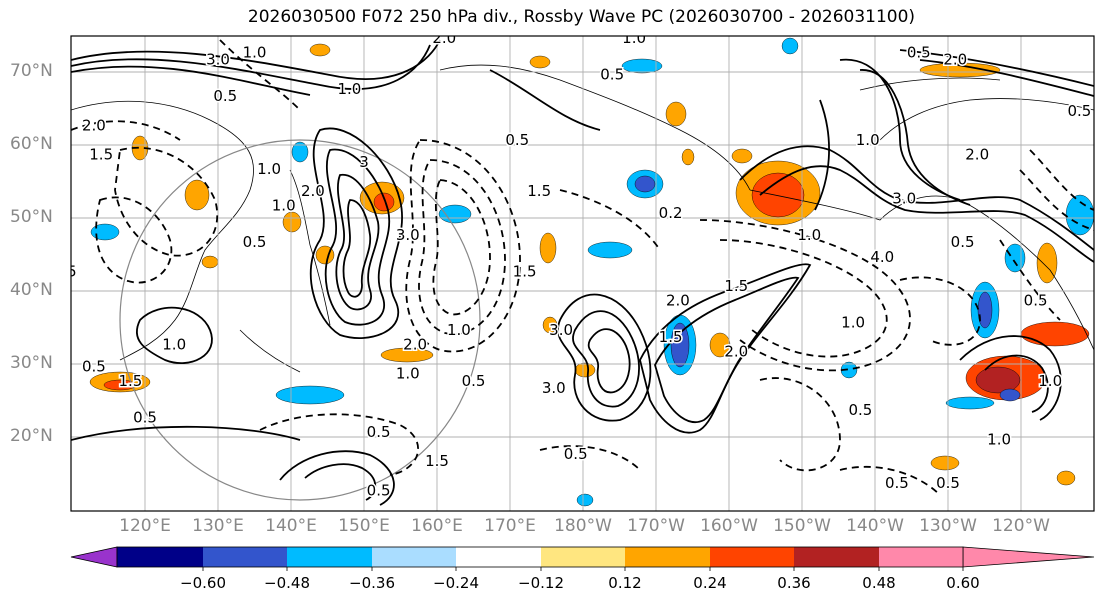 Image resolution: width=1105 pixels, height=604 pixels. What do you see at coordinates (31, 144) in the screenshot?
I see `lat-label: 60°N` at bounding box center [31, 144].